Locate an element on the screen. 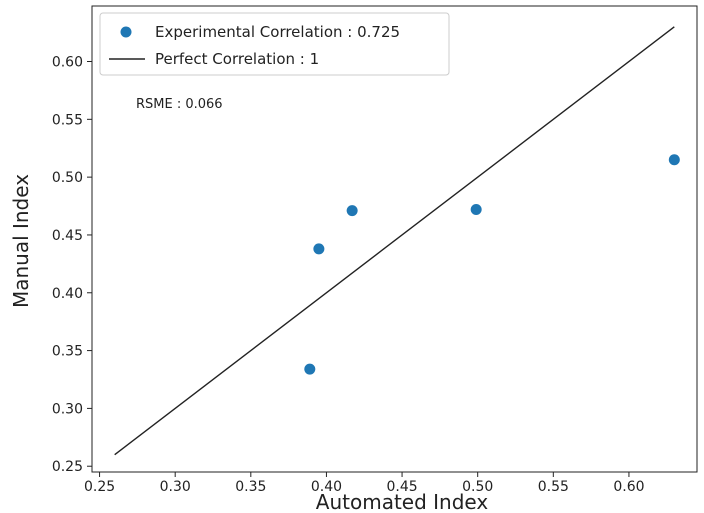 The height and width of the screenshot is (513, 704). x-tick-label: 0.55 is located at coordinates (553, 487).